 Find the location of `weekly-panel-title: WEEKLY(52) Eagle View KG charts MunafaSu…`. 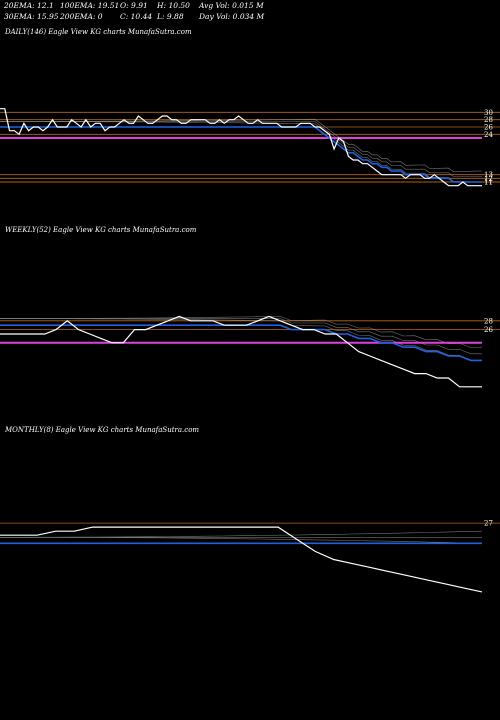

weekly-panel-title: WEEKLY(52) Eagle View KG charts MunafaSu… is located at coordinates (101, 230).